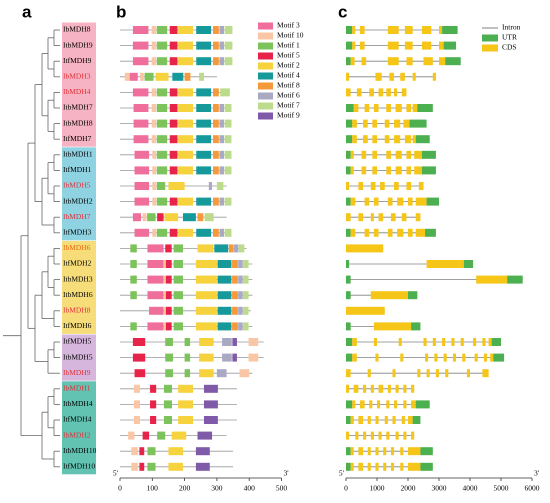 This screenshot has height=503, width=550. I want to click on x-tick-label: 500, so click(282, 488).